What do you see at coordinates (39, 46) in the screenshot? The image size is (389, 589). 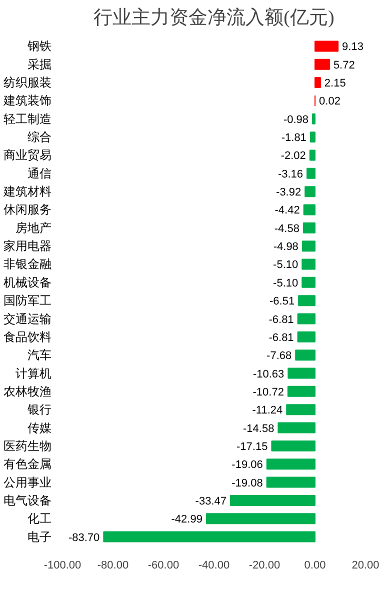 I see `y-tick-label: 钢铁` at bounding box center [39, 46].